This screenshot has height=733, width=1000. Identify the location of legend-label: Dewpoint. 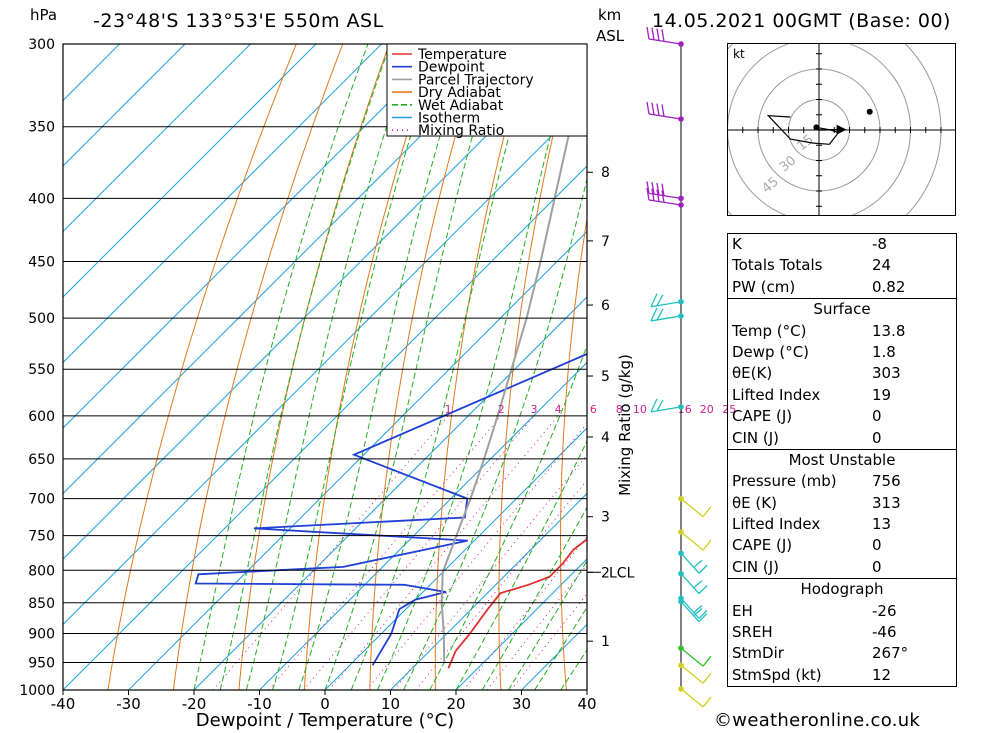
(451, 68).